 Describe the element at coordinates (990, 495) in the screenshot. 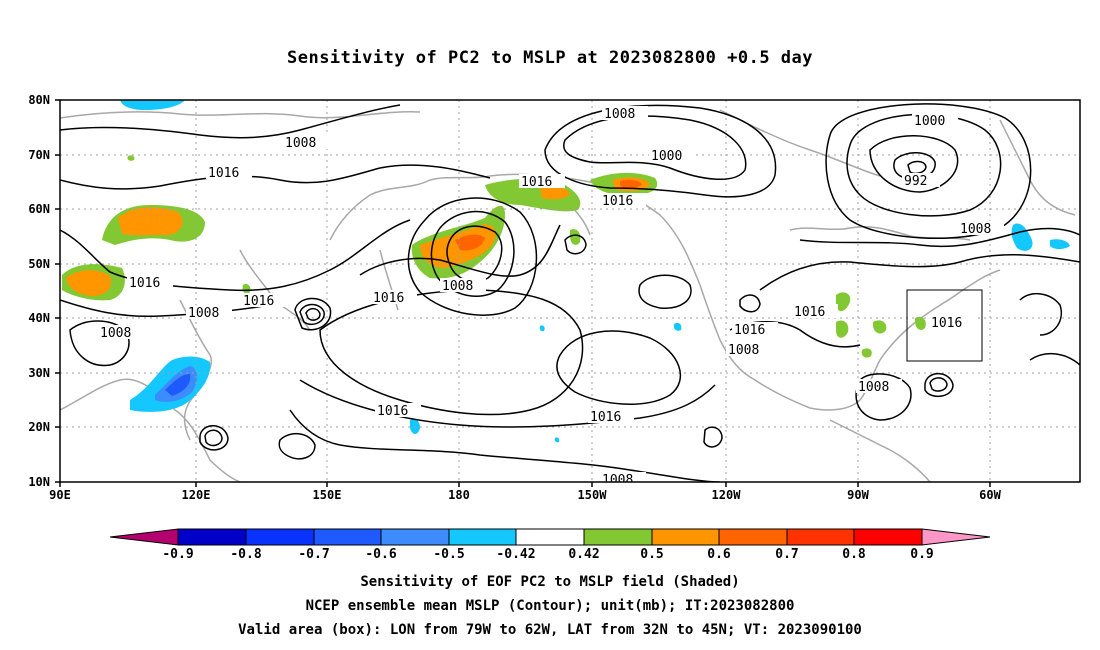

I see `lon-tick-label: 60W` at that location.